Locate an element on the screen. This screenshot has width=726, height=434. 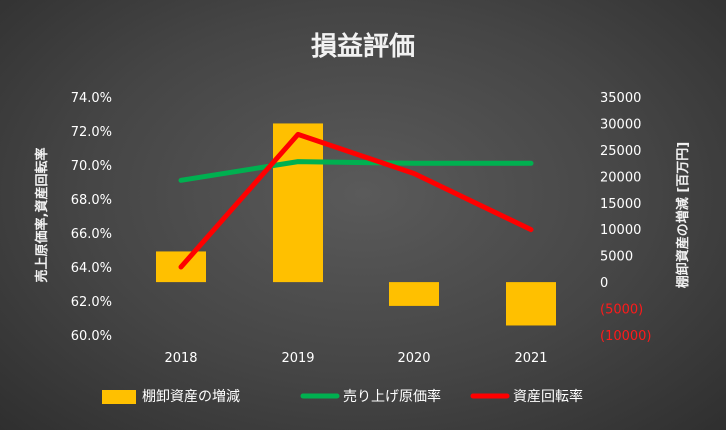
left-tick-label: 70.0% is located at coordinates (91, 166).